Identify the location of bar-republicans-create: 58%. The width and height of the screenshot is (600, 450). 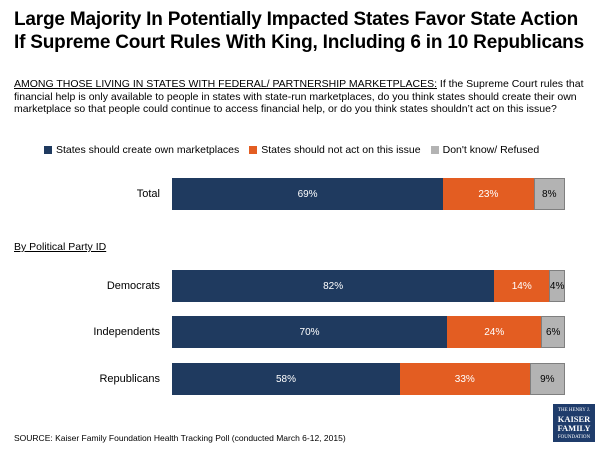
(286, 379).